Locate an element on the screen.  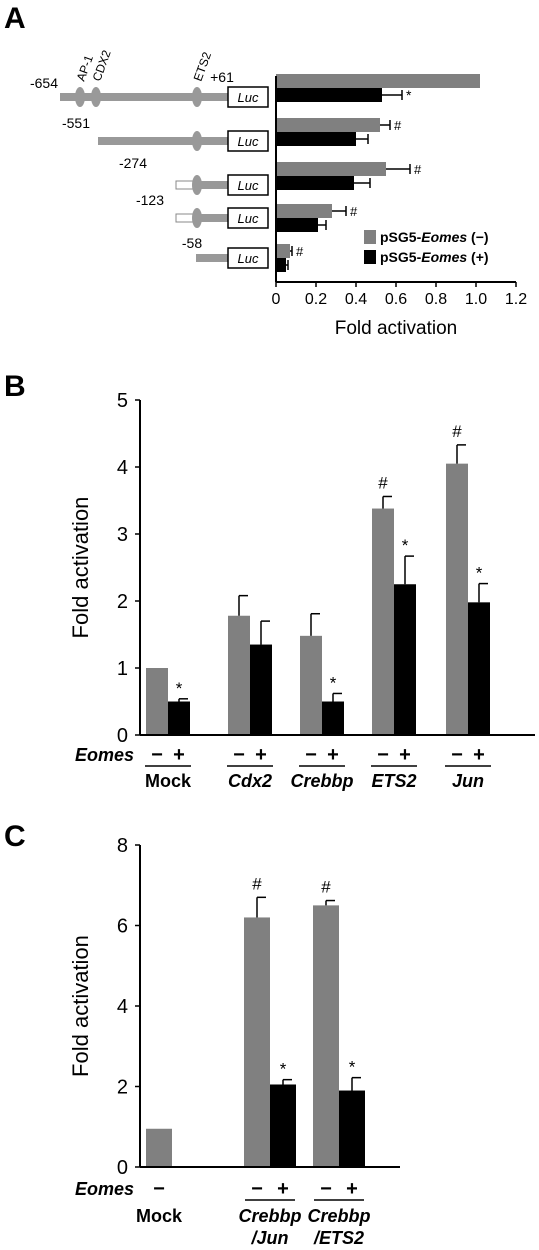
x-tick-label: 0.8 is located at coordinates (436, 299).